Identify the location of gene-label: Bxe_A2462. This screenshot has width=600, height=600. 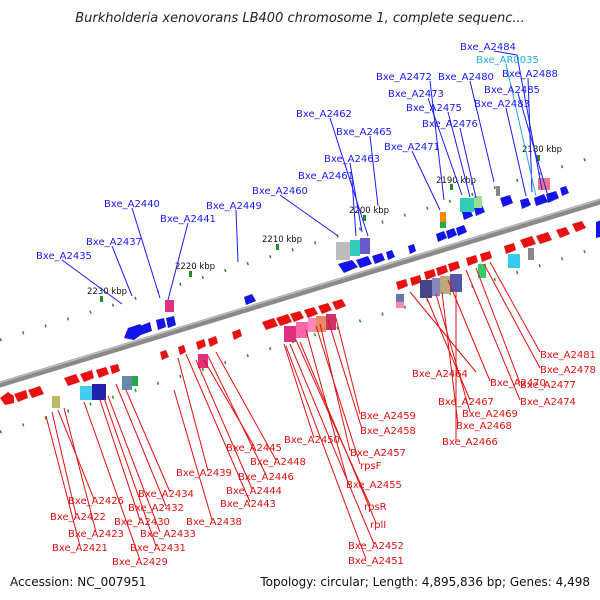
(324, 114).